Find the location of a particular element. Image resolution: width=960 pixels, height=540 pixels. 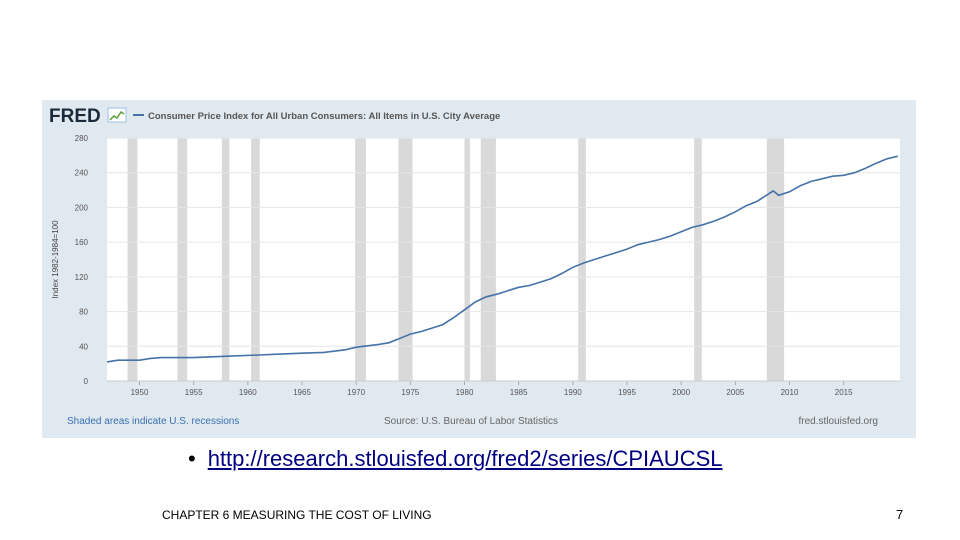

footer-title: CHAPTER 6 MEASURING THE COST OF LIVING is located at coordinates (297, 515).